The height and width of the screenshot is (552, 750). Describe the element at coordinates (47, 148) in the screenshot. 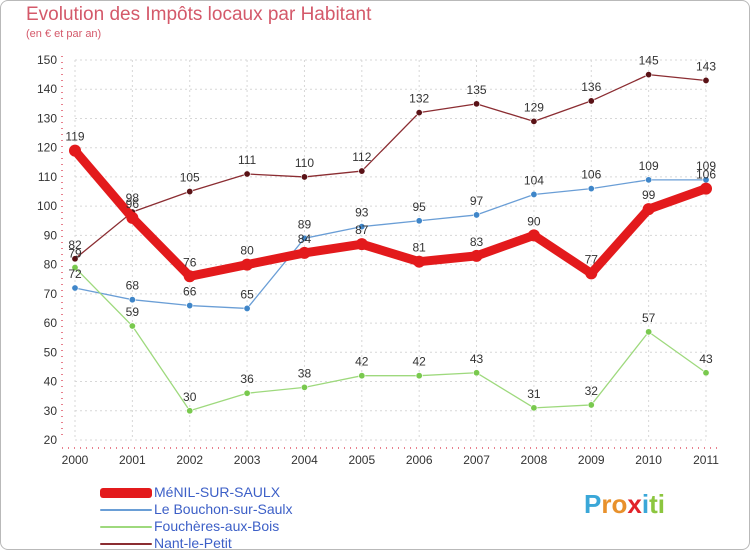

I see `y-tick-label: 120` at that location.